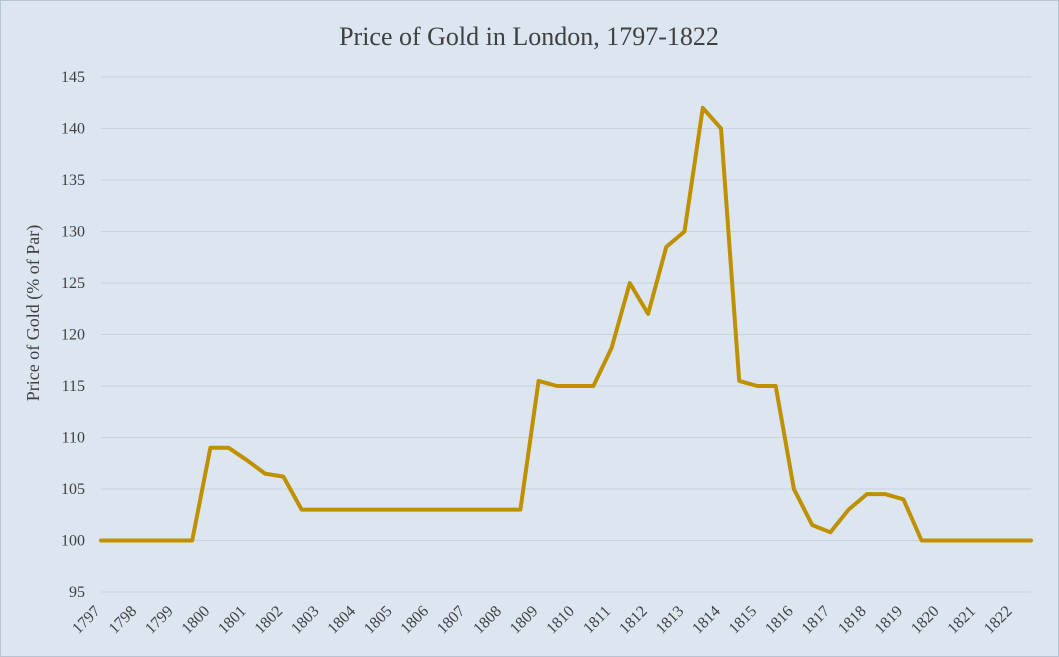 Image resolution: width=1059 pixels, height=657 pixels. I want to click on x-tick-label-1809: 1809, so click(524, 620).